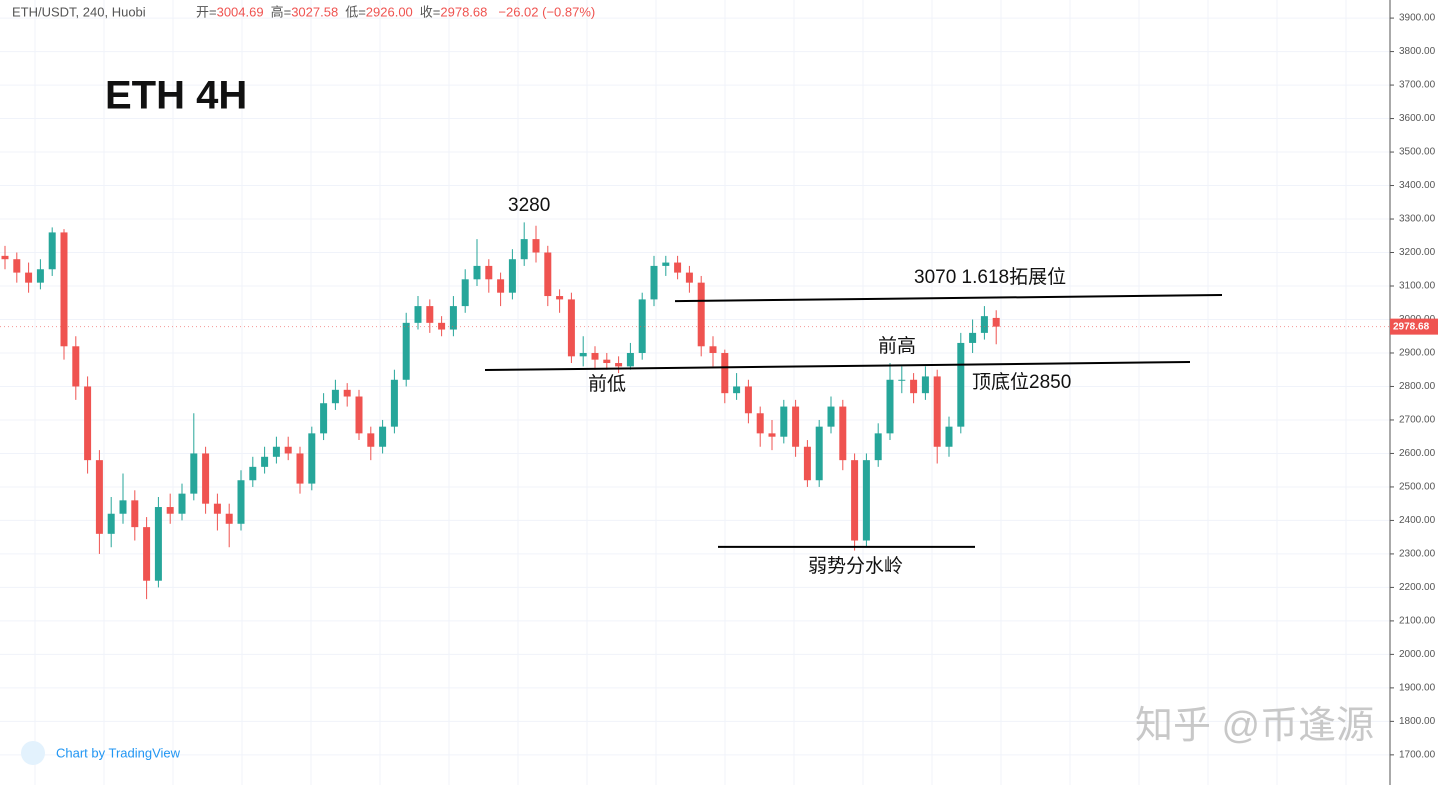  Describe the element at coordinates (1417, 118) in the screenshot. I see `y-tick-label: 3600.00` at that location.